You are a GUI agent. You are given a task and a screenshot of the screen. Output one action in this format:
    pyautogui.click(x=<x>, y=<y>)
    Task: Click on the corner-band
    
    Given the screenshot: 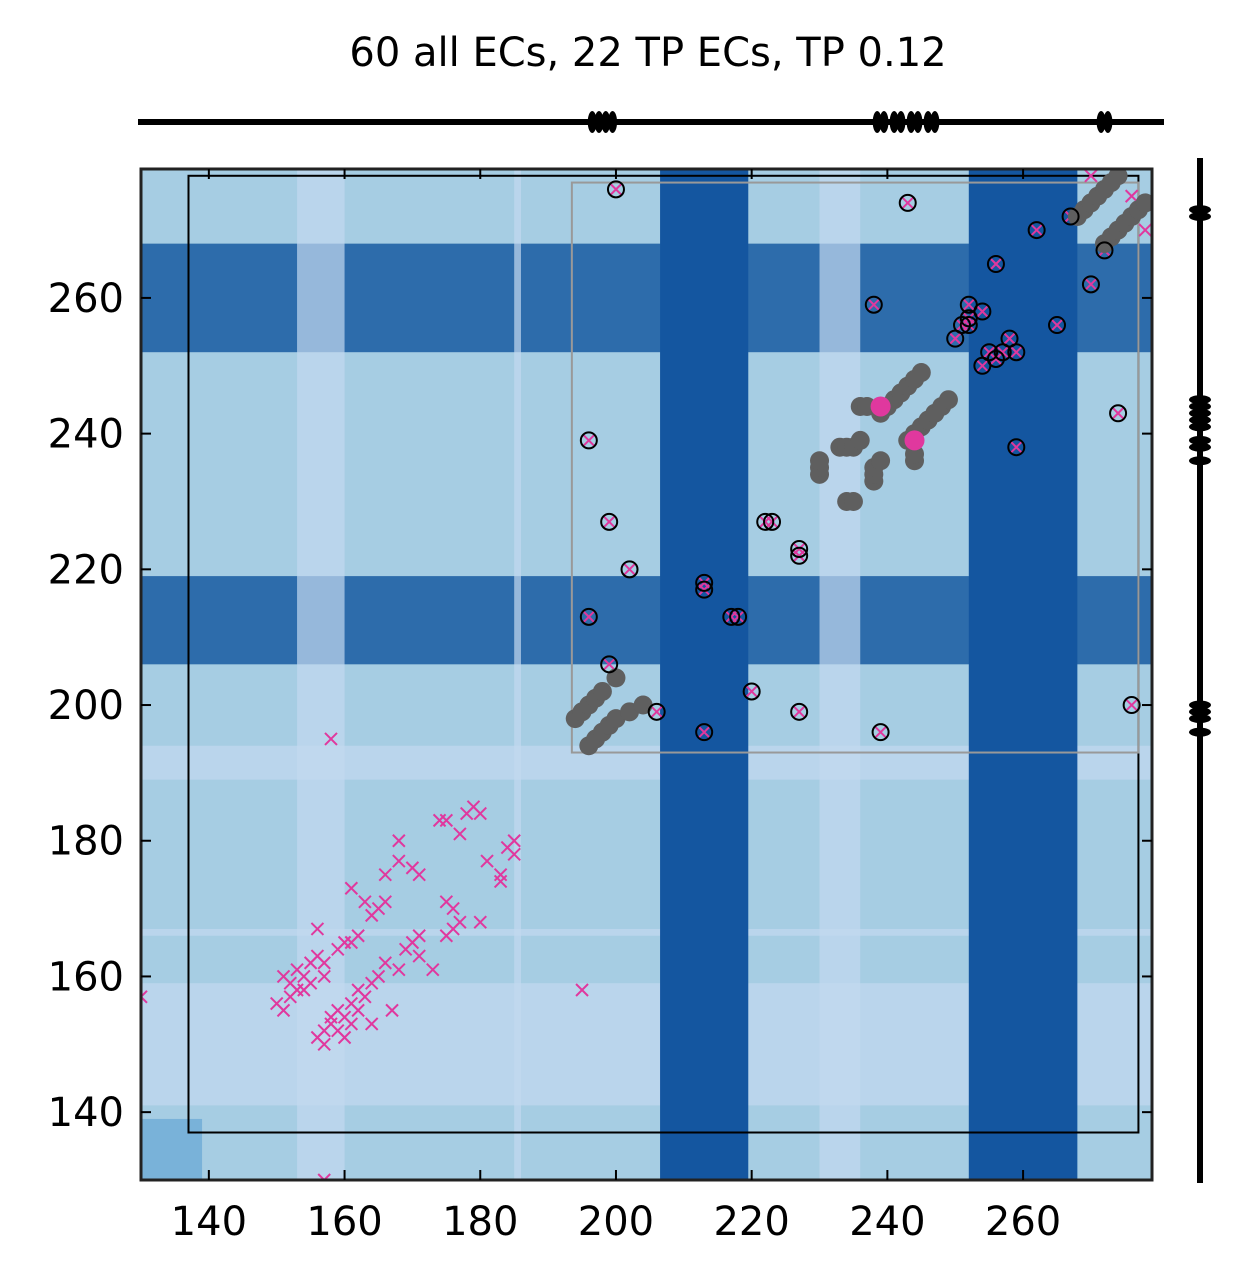 What is the action you would take?
    pyautogui.click(x=172, y=1149)
    